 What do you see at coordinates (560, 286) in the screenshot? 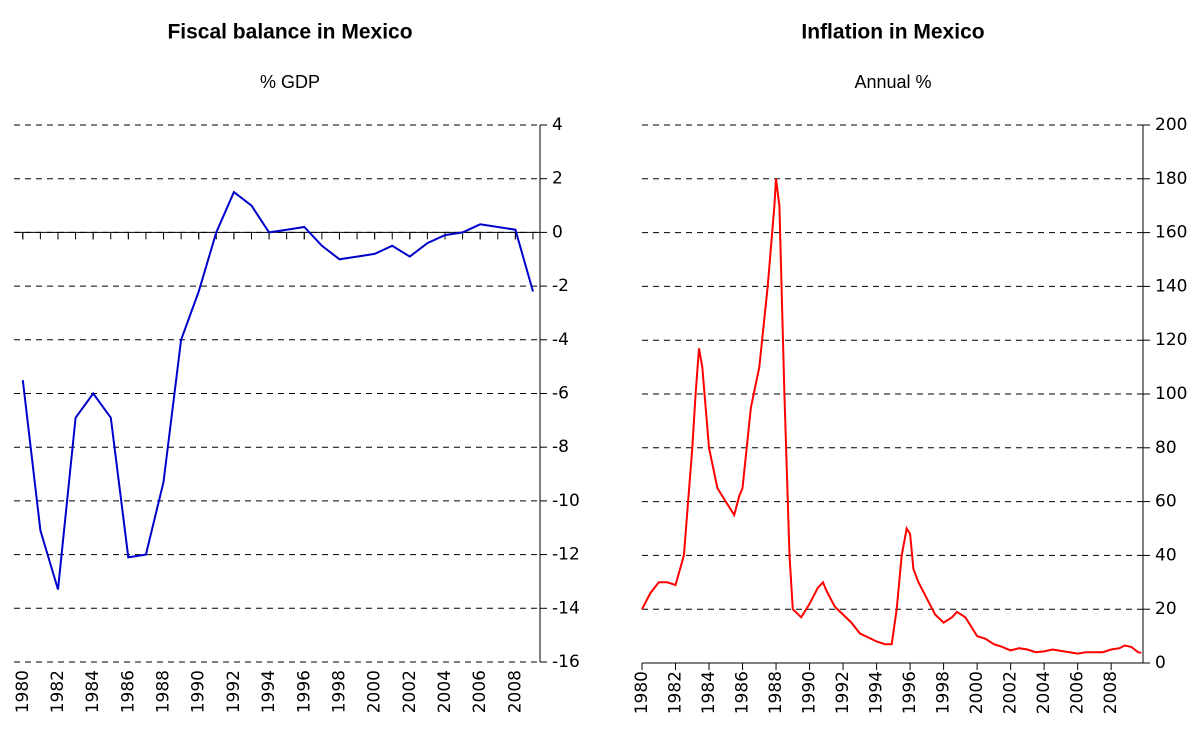
I see `y-tick-label: -2` at bounding box center [560, 286].